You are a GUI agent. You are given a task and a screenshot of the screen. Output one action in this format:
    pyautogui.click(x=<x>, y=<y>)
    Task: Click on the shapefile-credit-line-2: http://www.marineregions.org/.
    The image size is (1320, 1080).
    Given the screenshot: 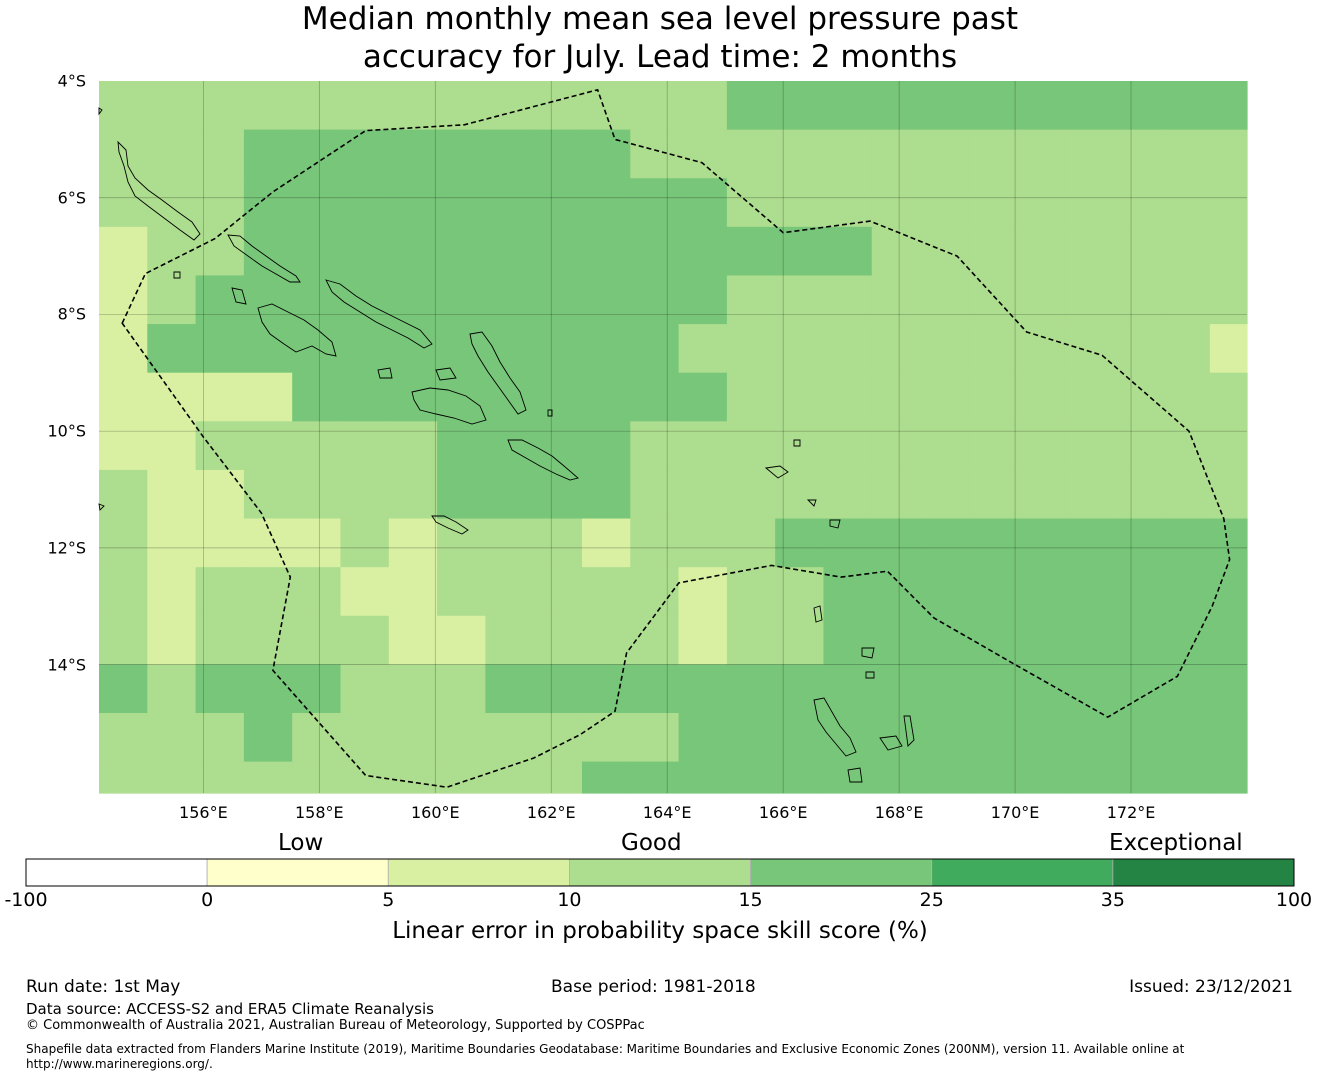 What is the action you would take?
    pyautogui.click(x=119, y=1064)
    